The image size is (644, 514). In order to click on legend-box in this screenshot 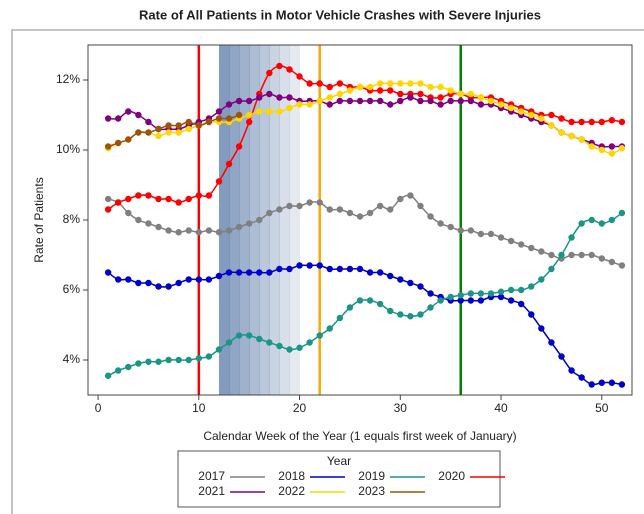, I will do `click(339, 479)`.